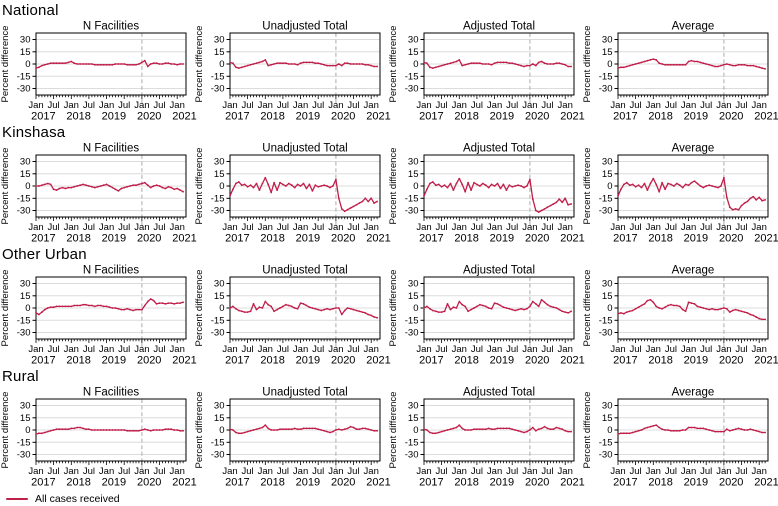 The image size is (778, 506). I want to click on panel-title: Unadjusted Total, so click(304, 149).